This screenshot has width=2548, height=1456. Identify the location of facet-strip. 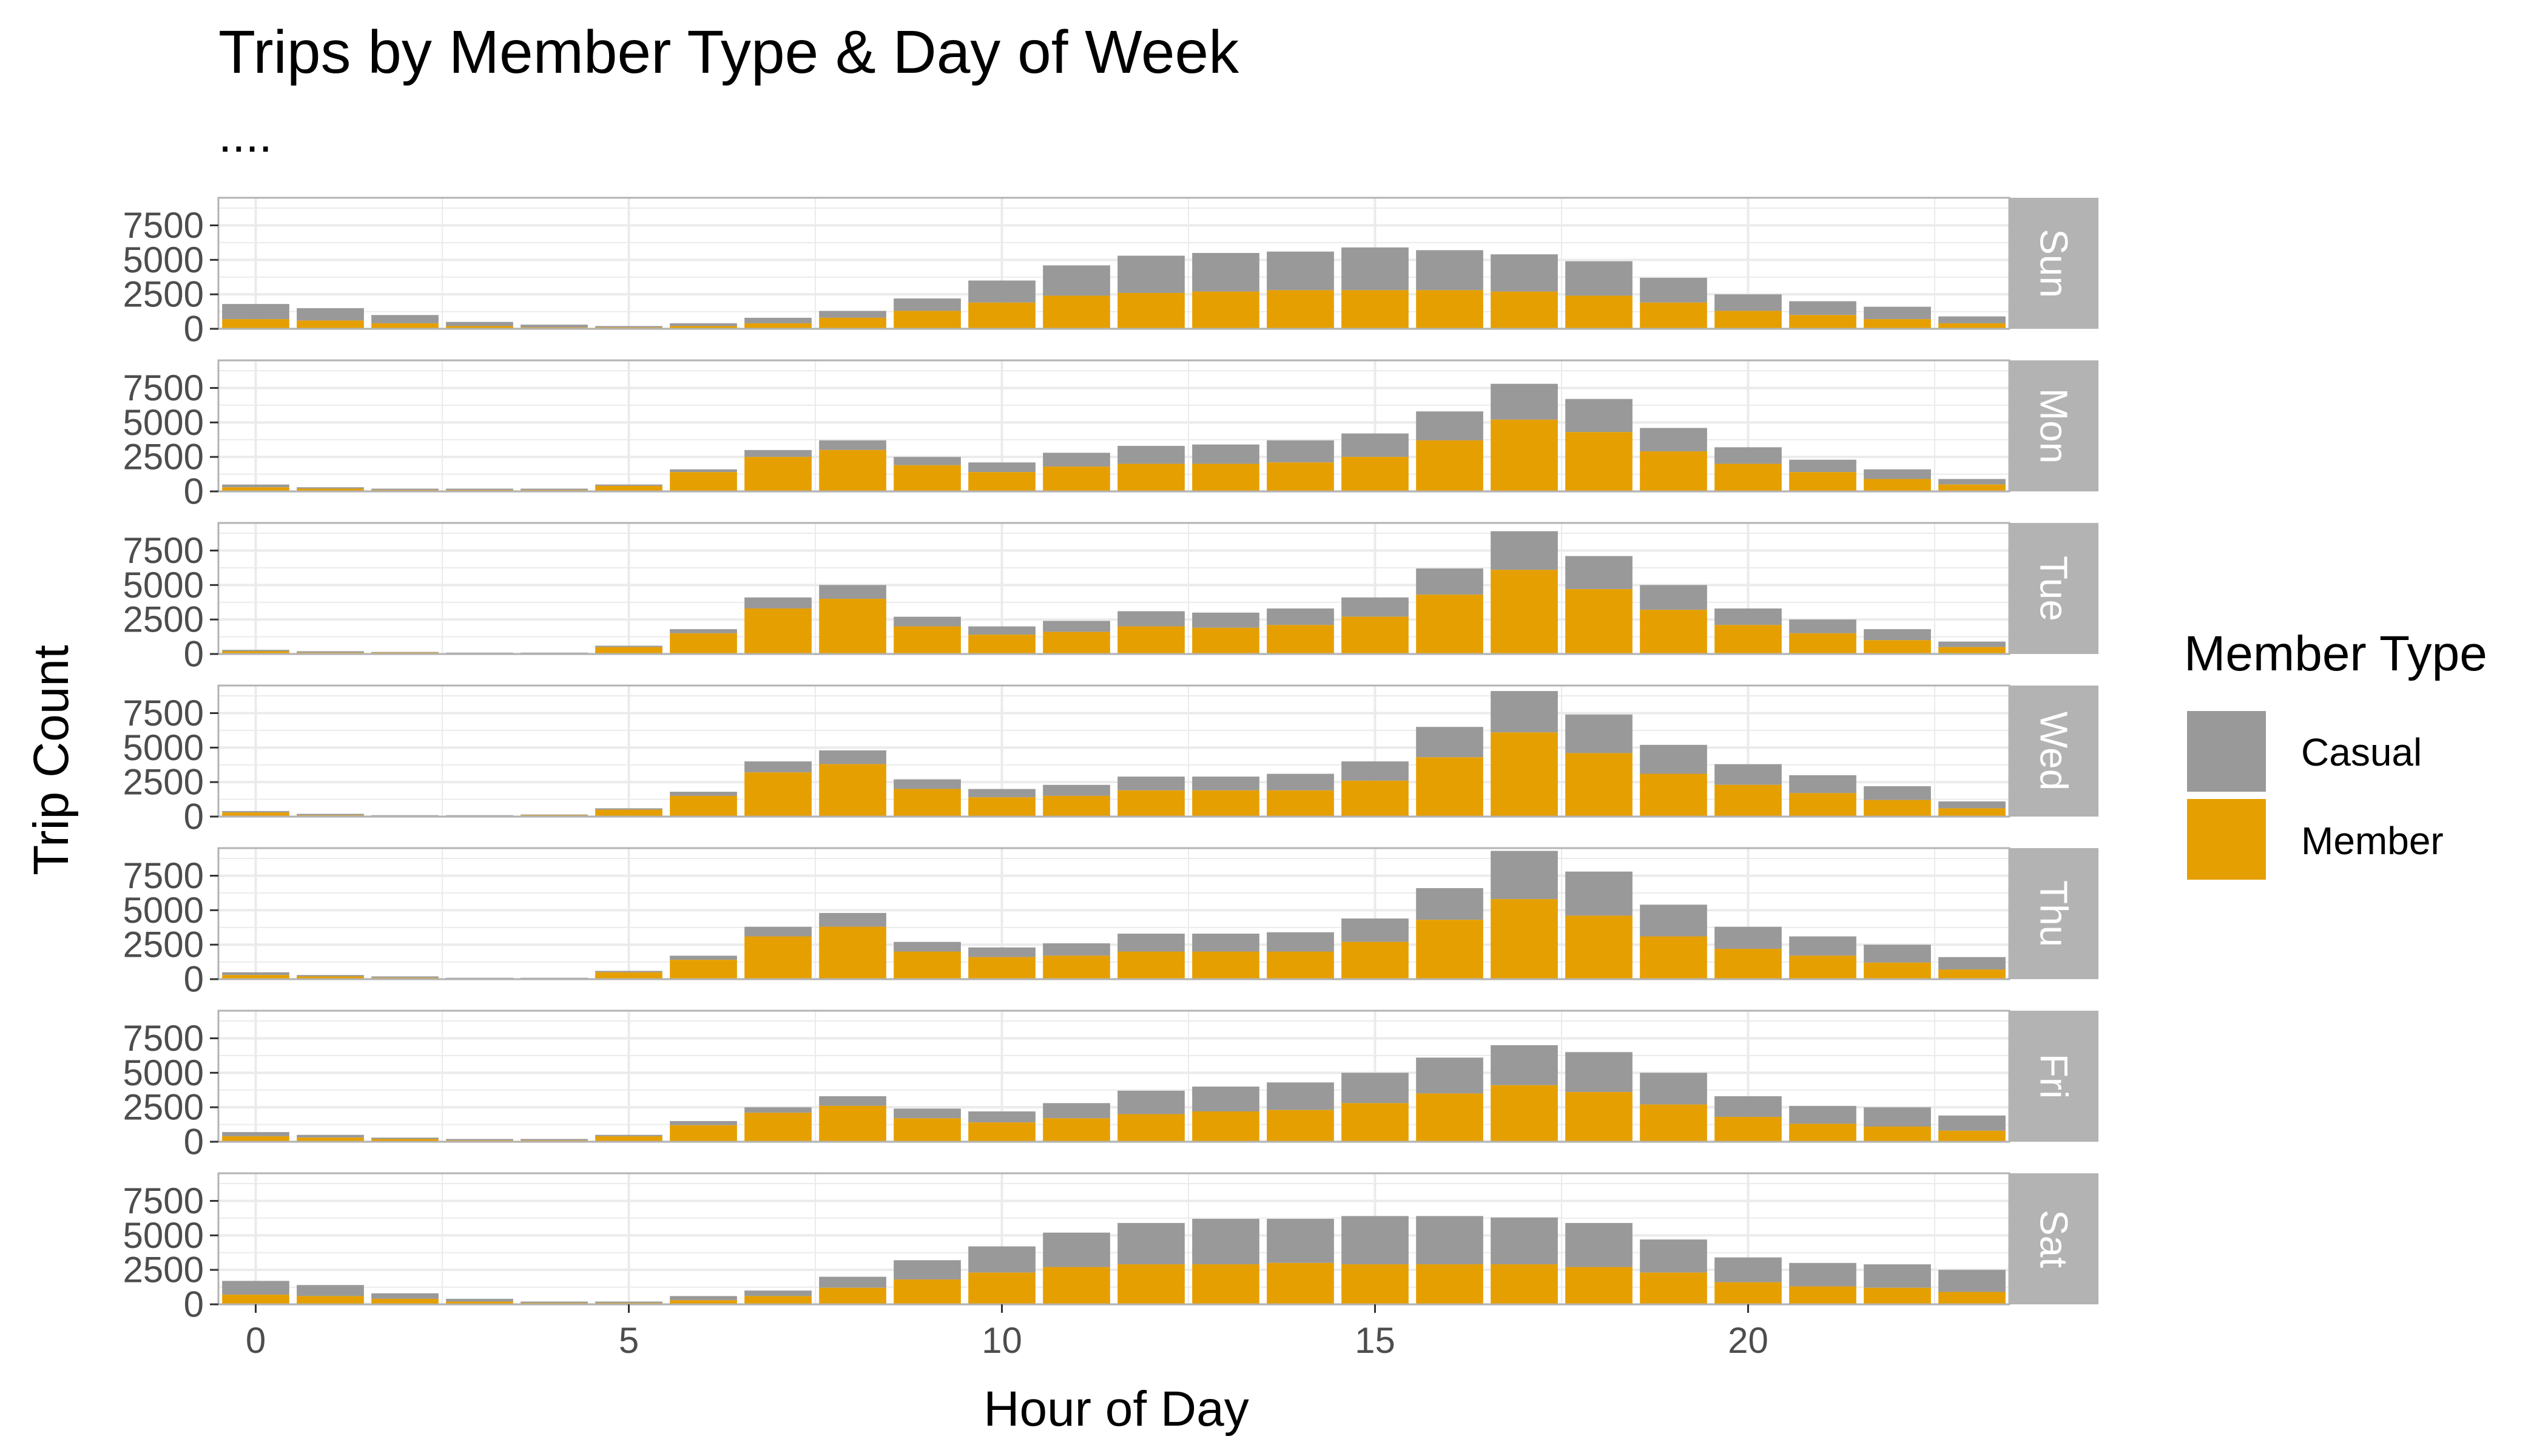
(2053, 751).